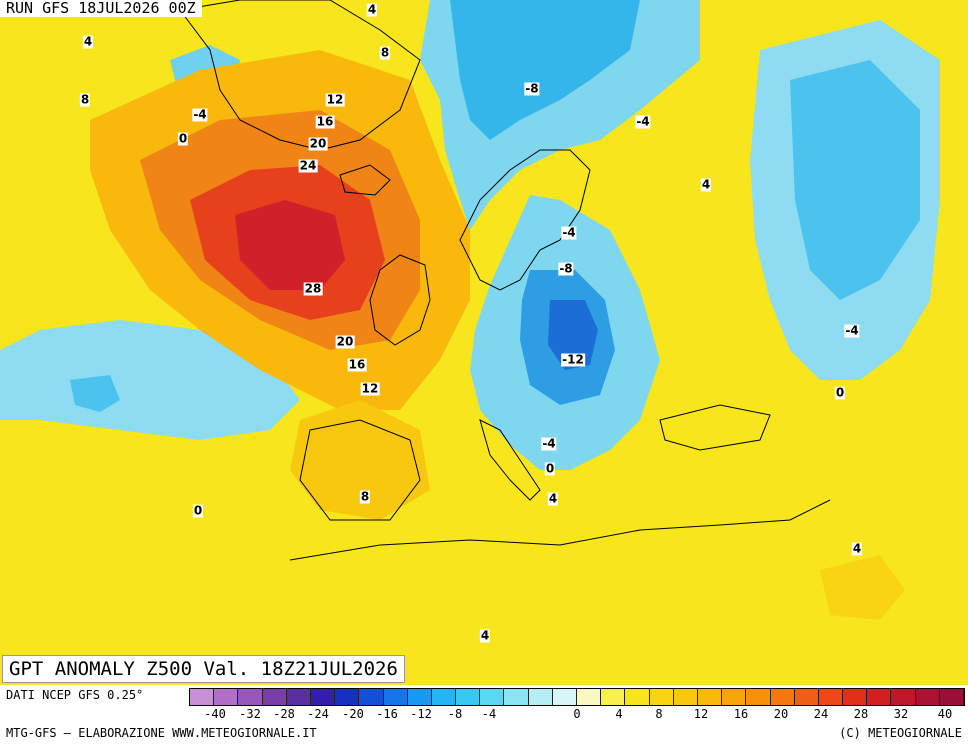 The image size is (968, 745). Describe the element at coordinates (781, 714) in the screenshot. I see `scale-tick-label: 20` at that location.